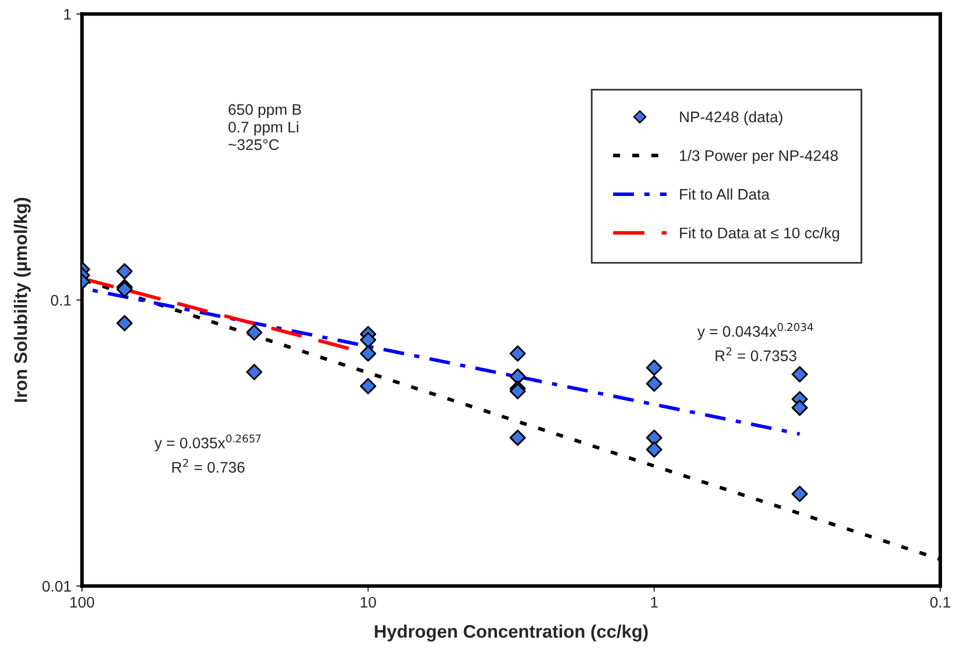  Describe the element at coordinates (654, 602) in the screenshot. I see `x-tick-label: 1` at that location.